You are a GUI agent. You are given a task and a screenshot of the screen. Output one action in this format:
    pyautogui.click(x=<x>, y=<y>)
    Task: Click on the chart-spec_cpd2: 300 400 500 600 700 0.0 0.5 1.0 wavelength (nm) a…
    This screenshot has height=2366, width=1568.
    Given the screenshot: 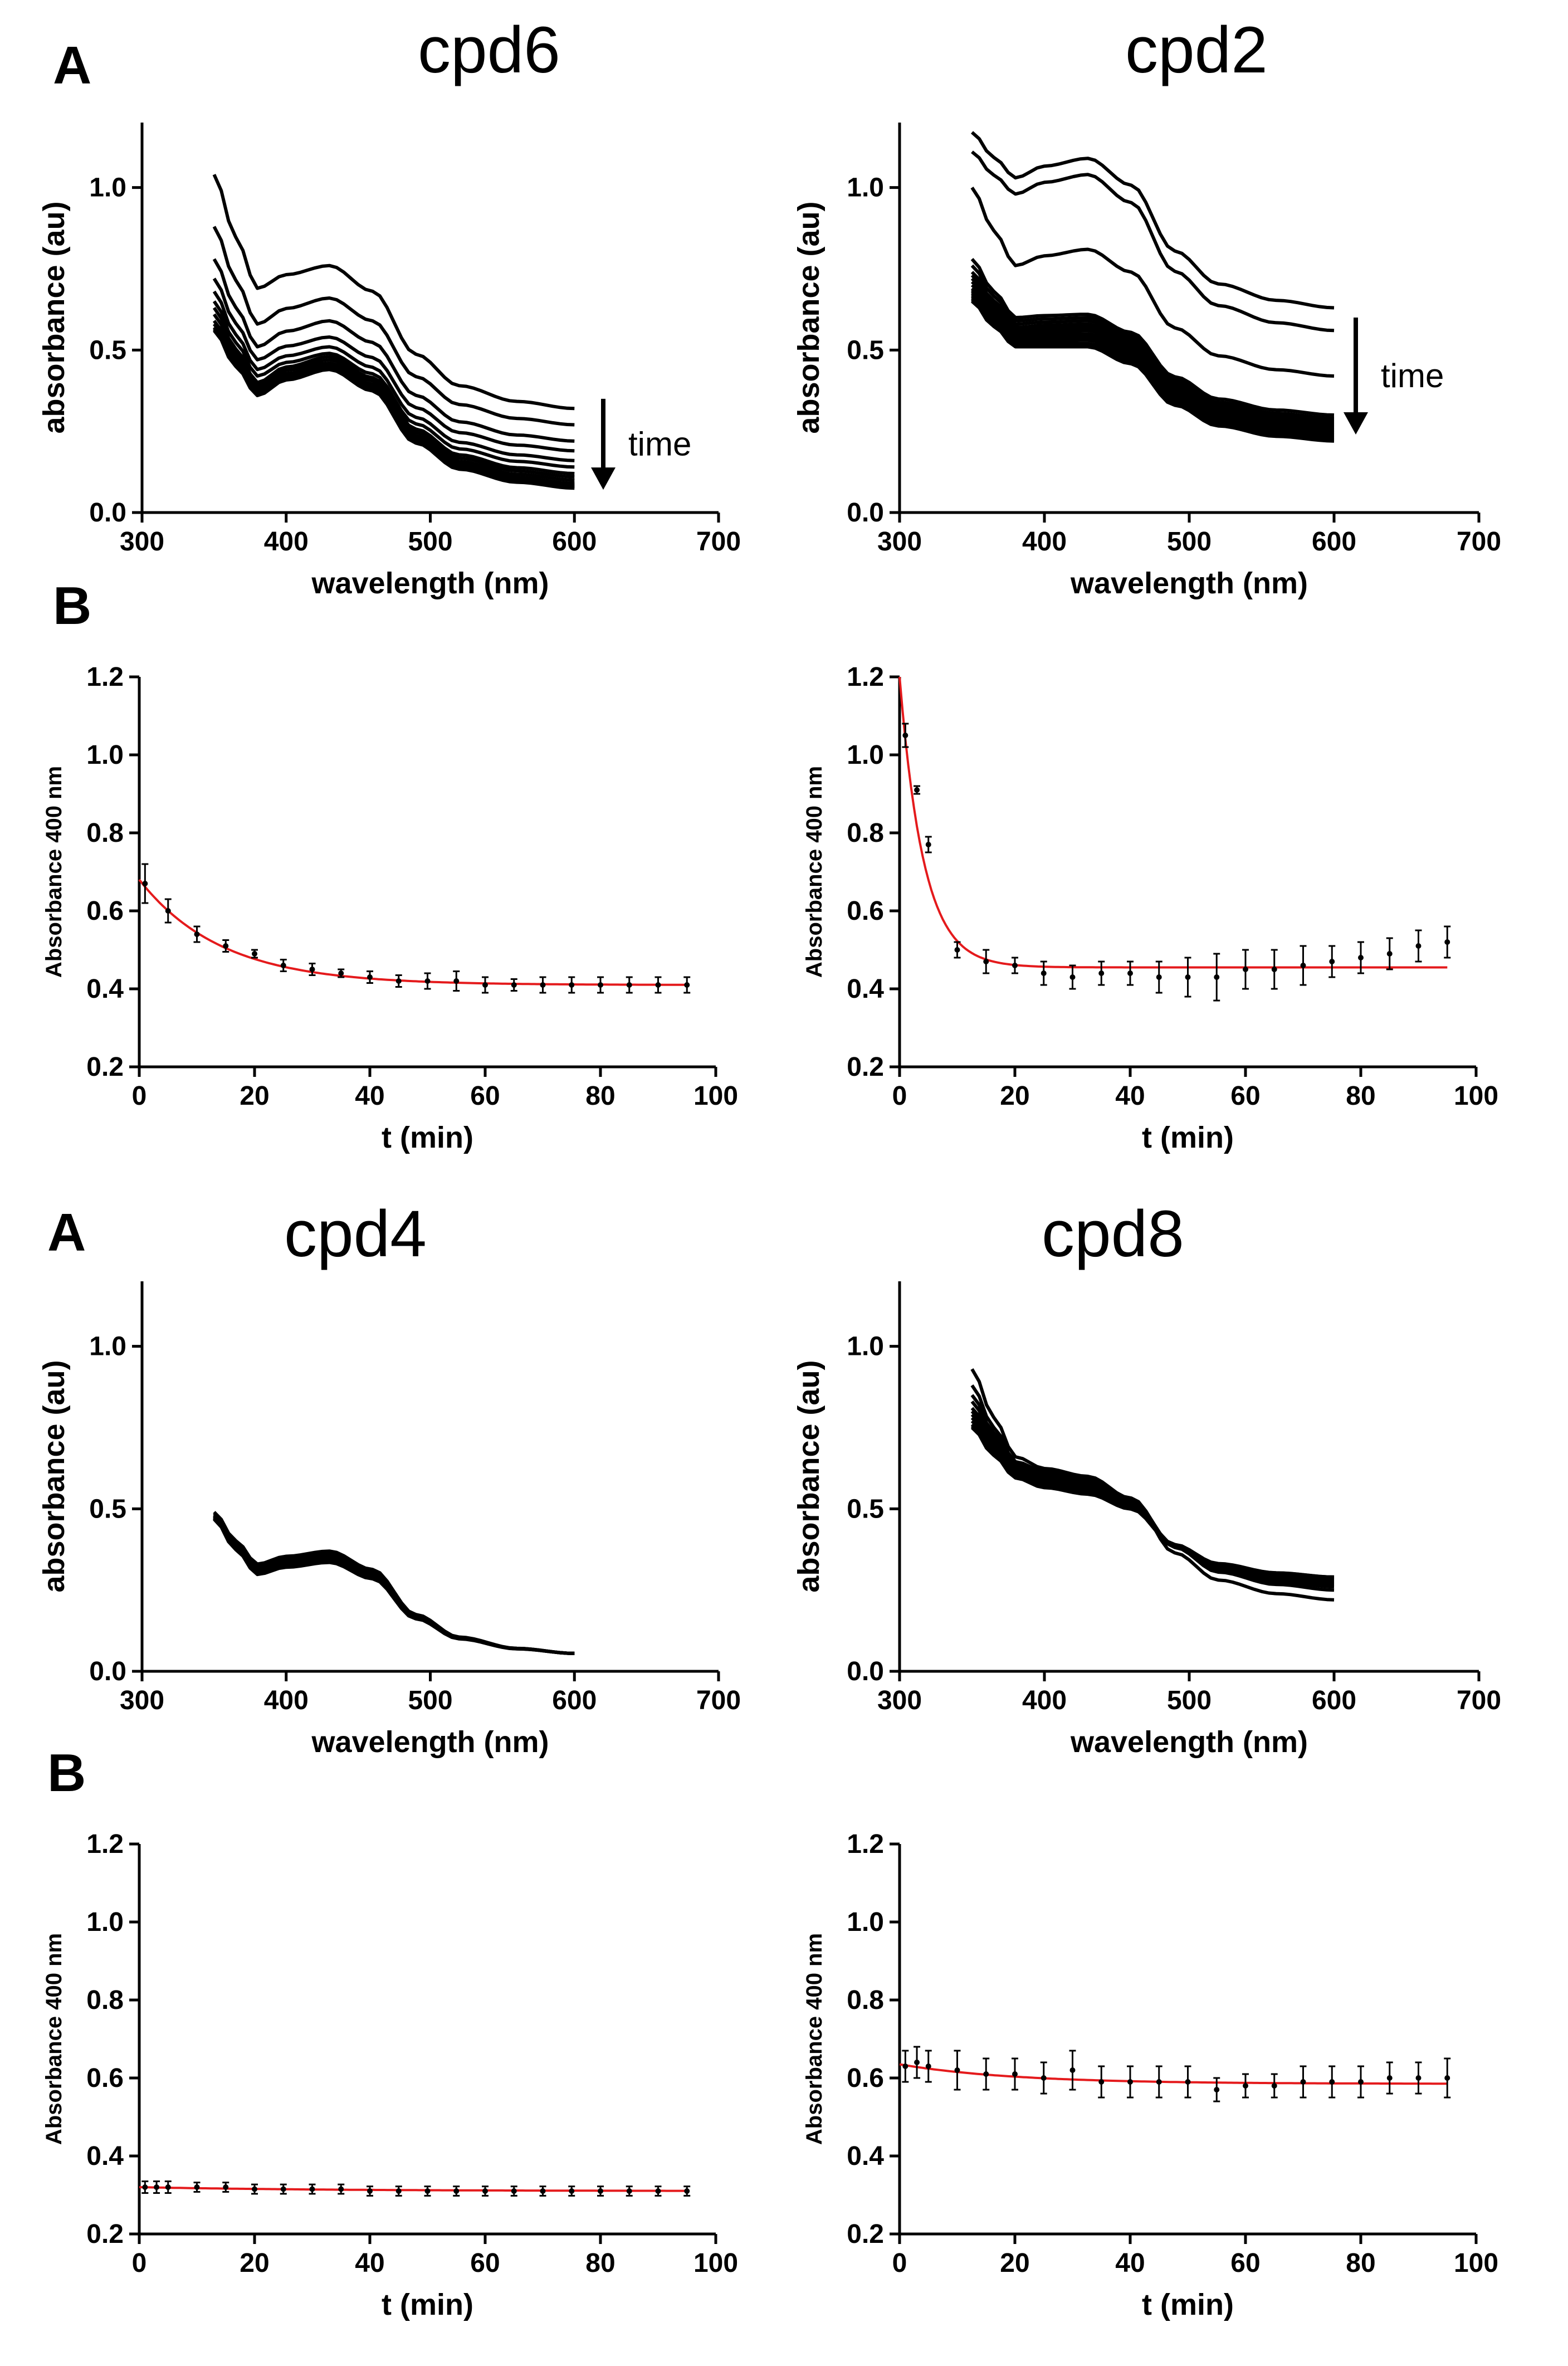 What is the action you would take?
    pyautogui.click(x=1146, y=307)
    